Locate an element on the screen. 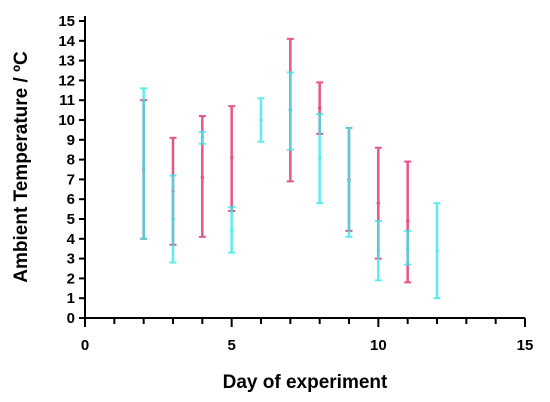 Image resolution: width=550 pixels, height=402 pixels. y-tick-label: 3 is located at coordinates (71, 259).